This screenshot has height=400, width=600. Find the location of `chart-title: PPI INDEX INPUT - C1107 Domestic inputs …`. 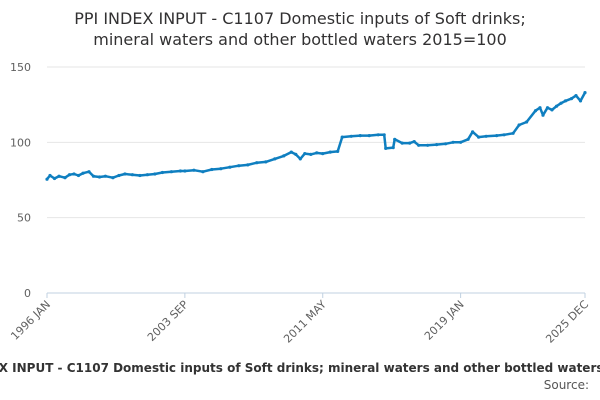

chart-title: PPI INDEX INPUT - C1107 Domestic inputs … is located at coordinates (300, 29).